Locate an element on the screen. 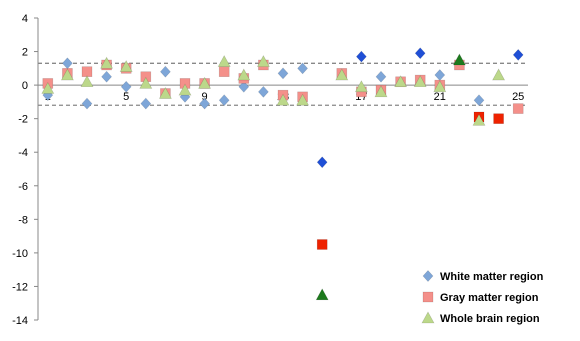 Image resolution: width=580 pixels, height=341 pixels. legend-marker-square is located at coordinates (428, 297).